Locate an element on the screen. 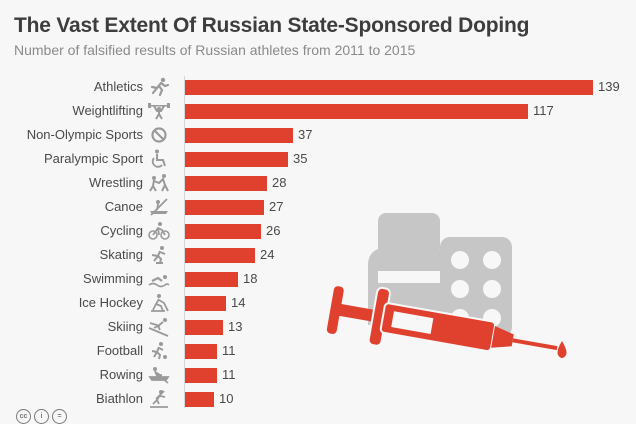 The height and width of the screenshot is (424, 636). value-label: 139 is located at coordinates (609, 86).